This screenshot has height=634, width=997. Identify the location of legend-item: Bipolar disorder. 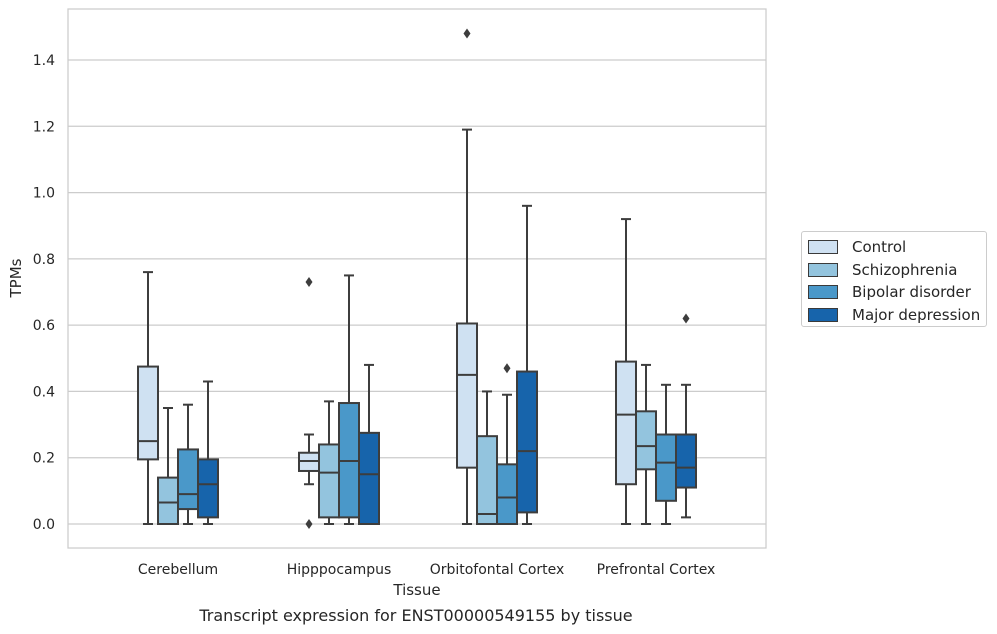
(897, 292).